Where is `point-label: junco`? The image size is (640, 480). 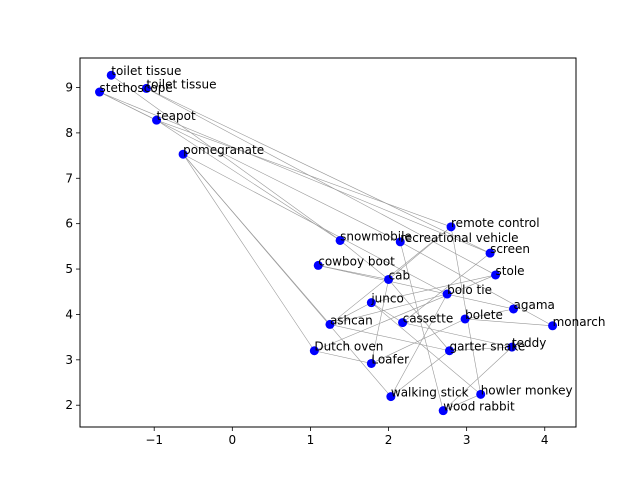
point-label: junco is located at coordinates (386, 299).